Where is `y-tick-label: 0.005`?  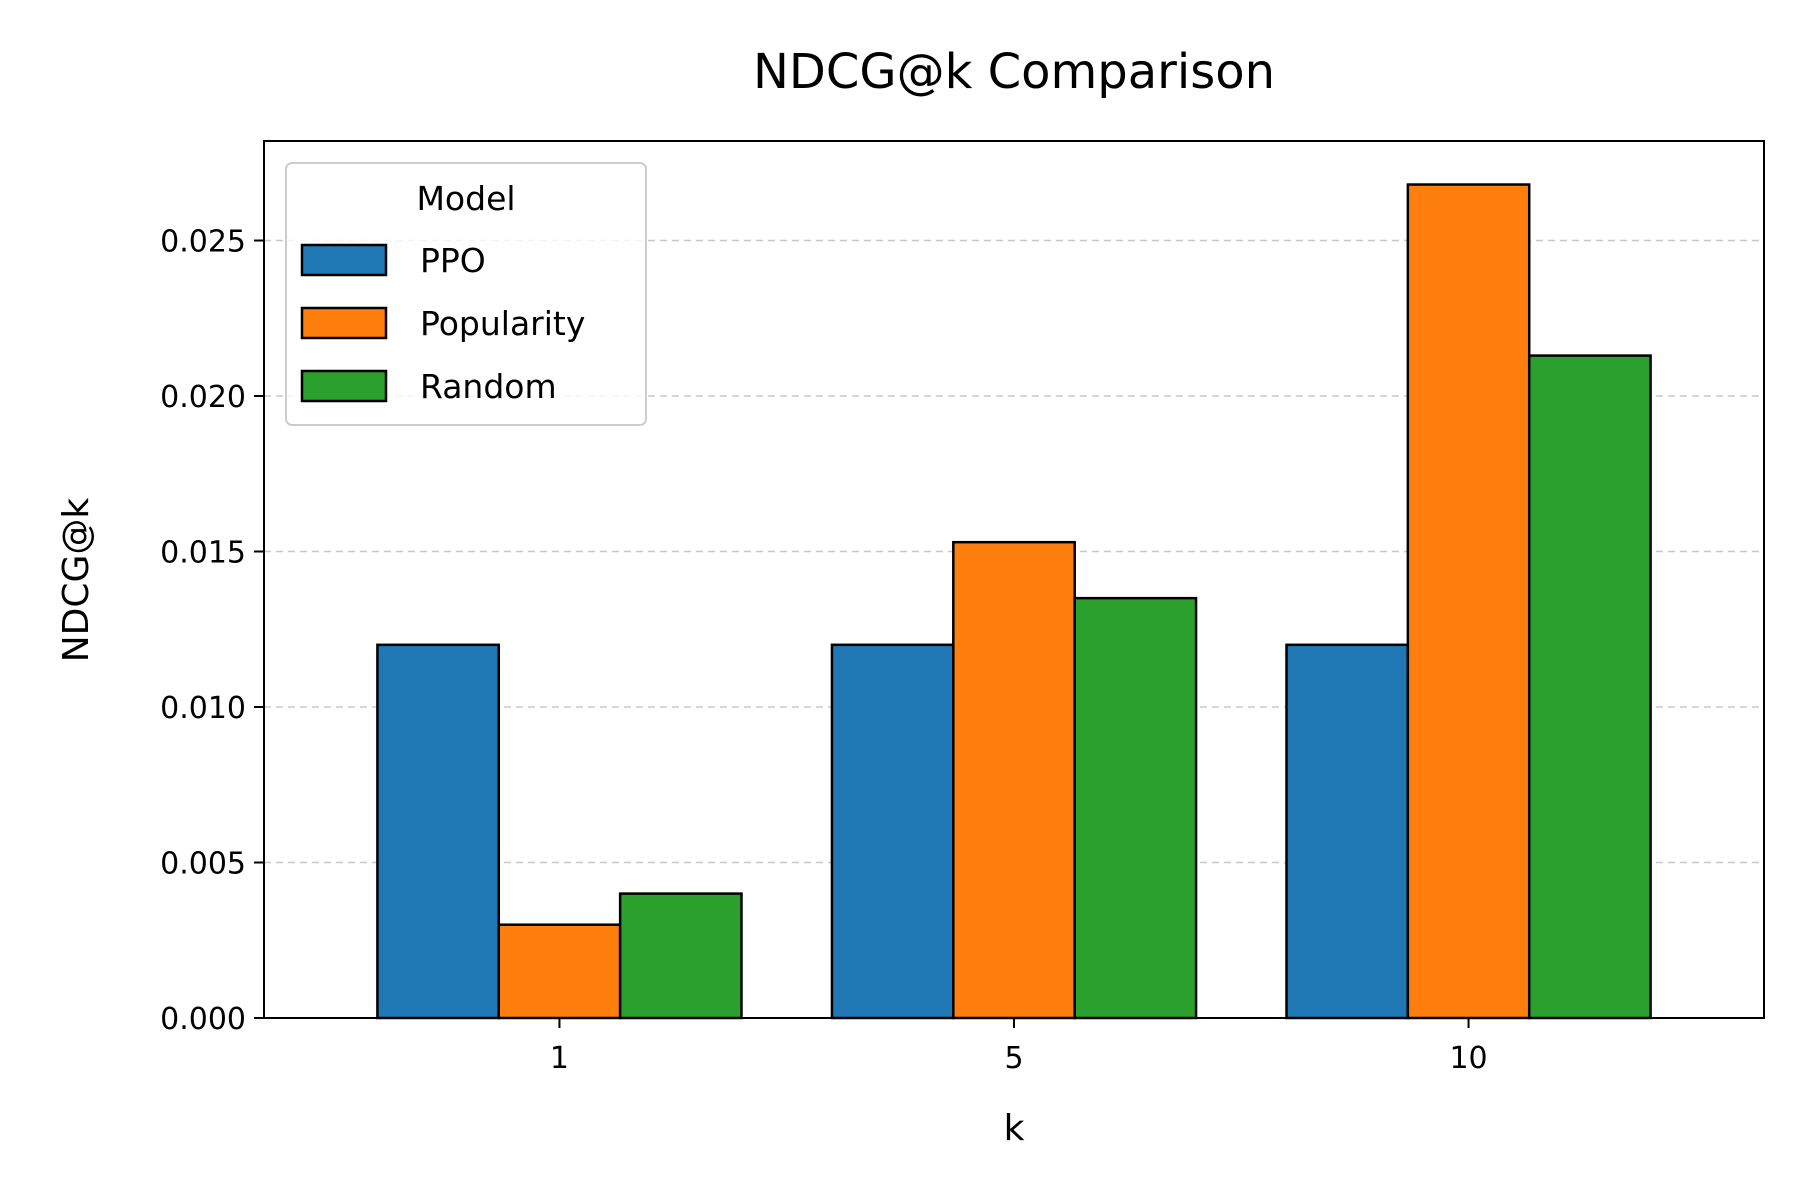
y-tick-label: 0.005 is located at coordinates (203, 864).